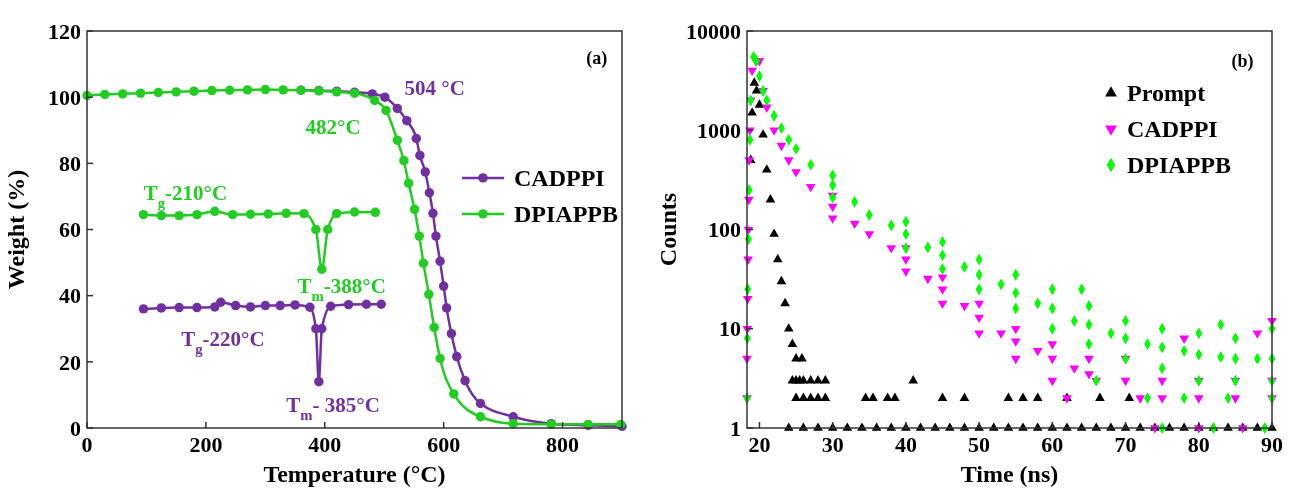 The width and height of the screenshot is (1291, 499). I want to click on legend-label: Prompt, so click(1166, 93).